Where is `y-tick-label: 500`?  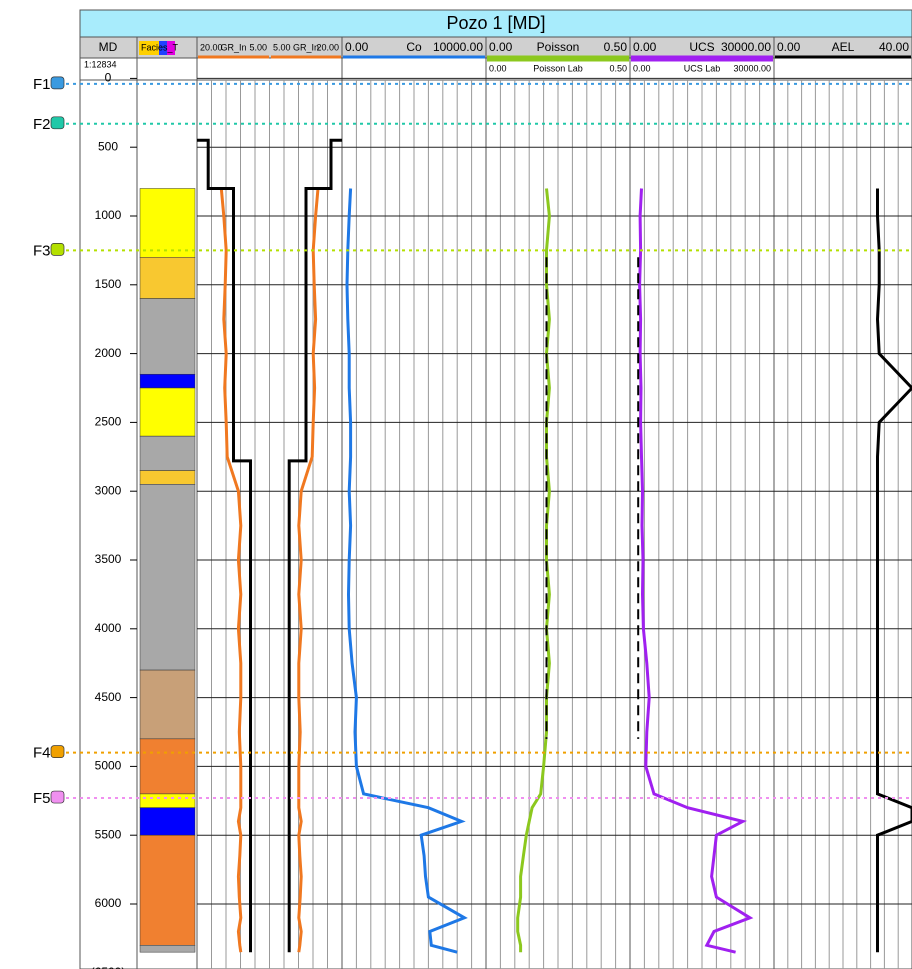 y-tick-label: 500 is located at coordinates (108, 146).